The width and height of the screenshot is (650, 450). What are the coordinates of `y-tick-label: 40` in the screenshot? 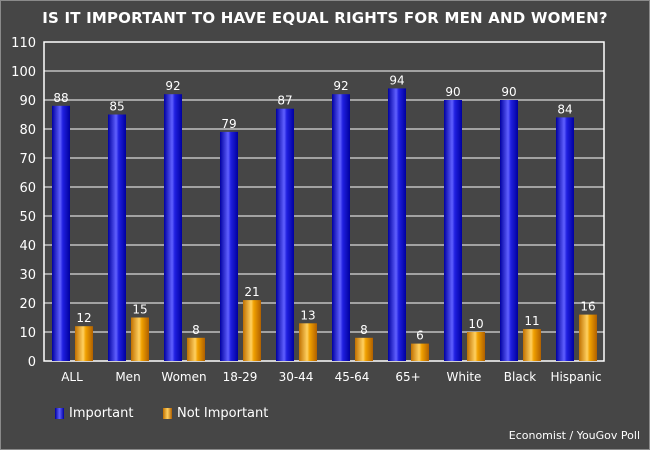 It's located at (27, 246).